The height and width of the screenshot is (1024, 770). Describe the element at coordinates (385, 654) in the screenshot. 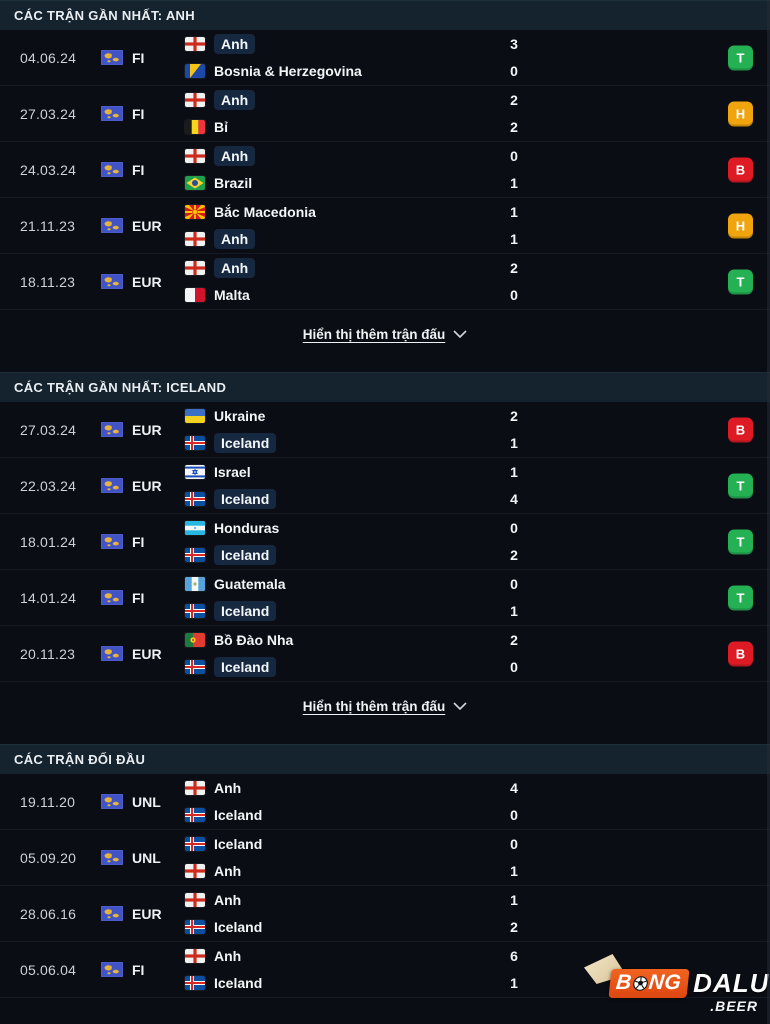

I see `match-row: 20.11.23 EUR Bồ Đào Nha Iceland 2 0 B` at that location.